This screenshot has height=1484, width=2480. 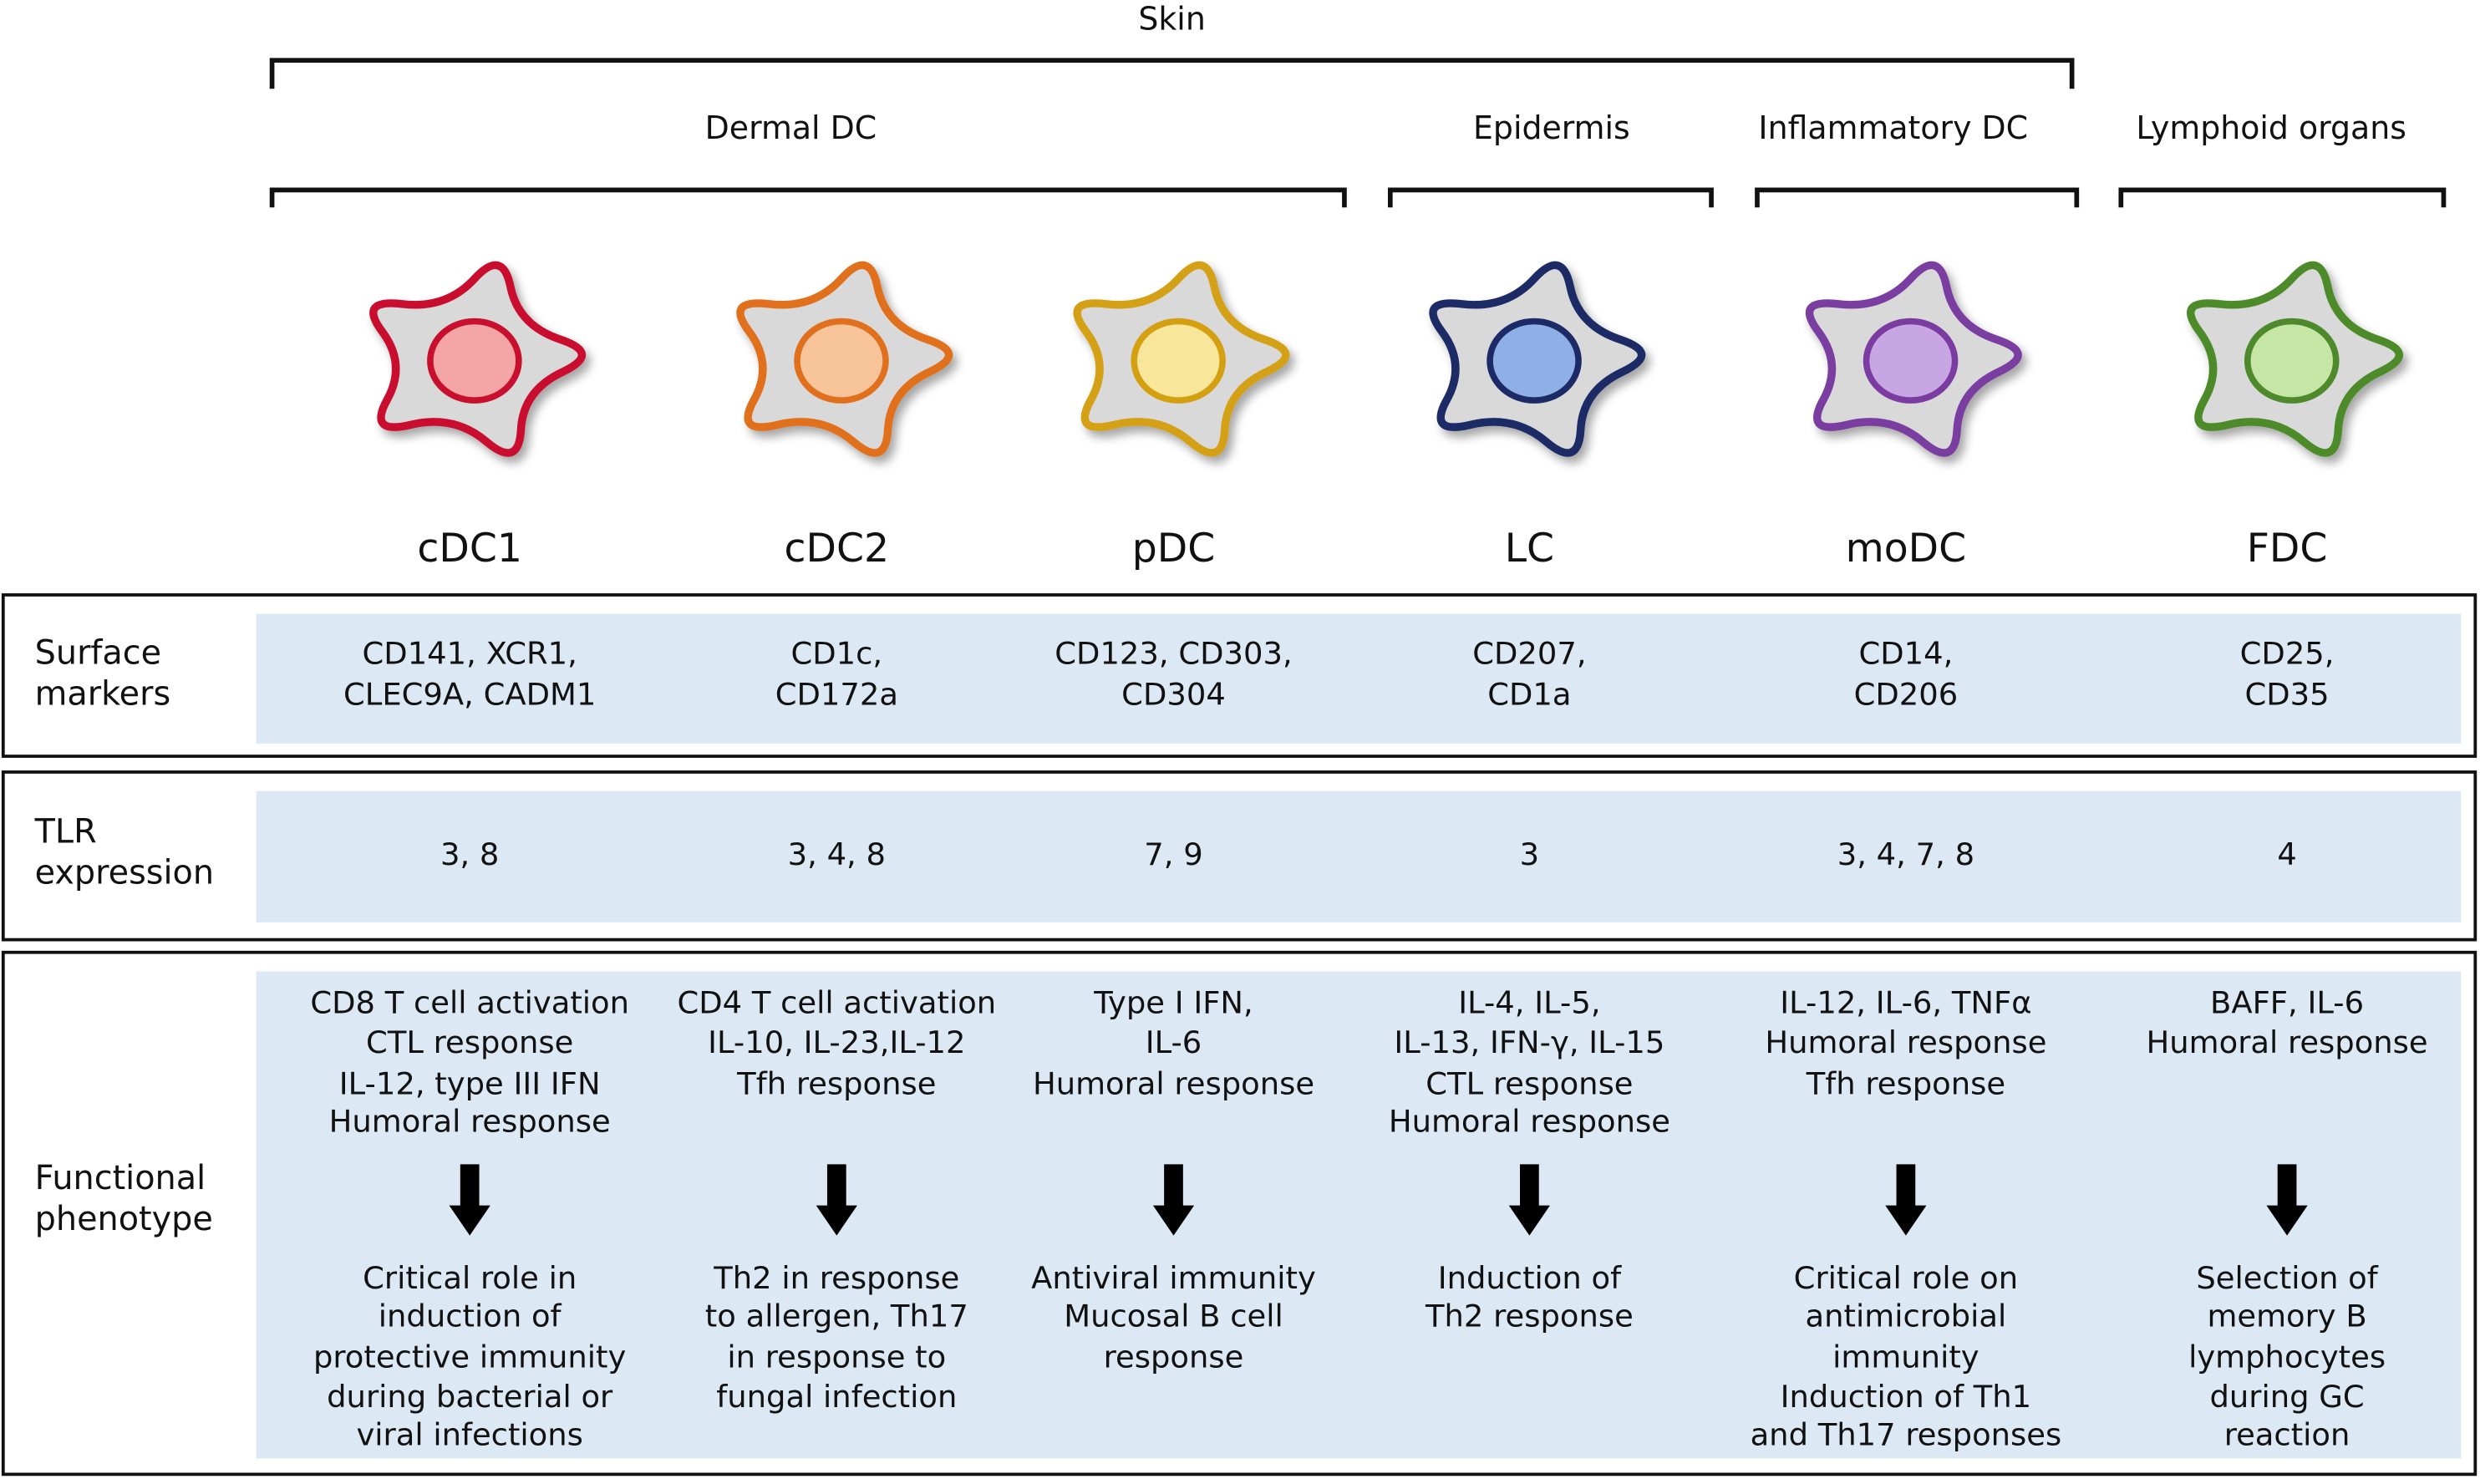 What do you see at coordinates (1173, 1316) in the screenshot?
I see `cell-text: Mucosal B cell` at bounding box center [1173, 1316].